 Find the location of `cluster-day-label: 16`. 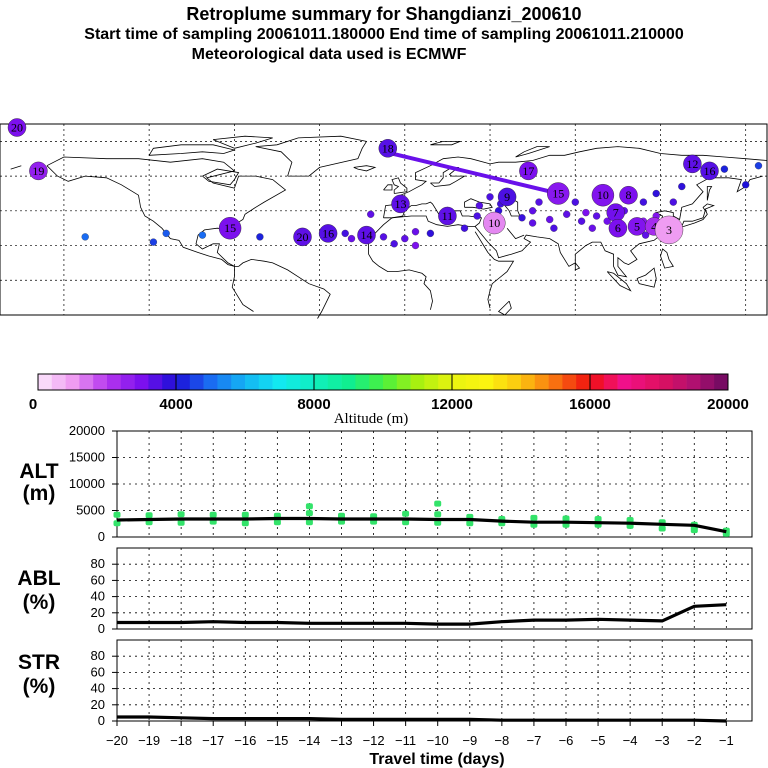

cluster-day-label: 16 is located at coordinates (328, 233).